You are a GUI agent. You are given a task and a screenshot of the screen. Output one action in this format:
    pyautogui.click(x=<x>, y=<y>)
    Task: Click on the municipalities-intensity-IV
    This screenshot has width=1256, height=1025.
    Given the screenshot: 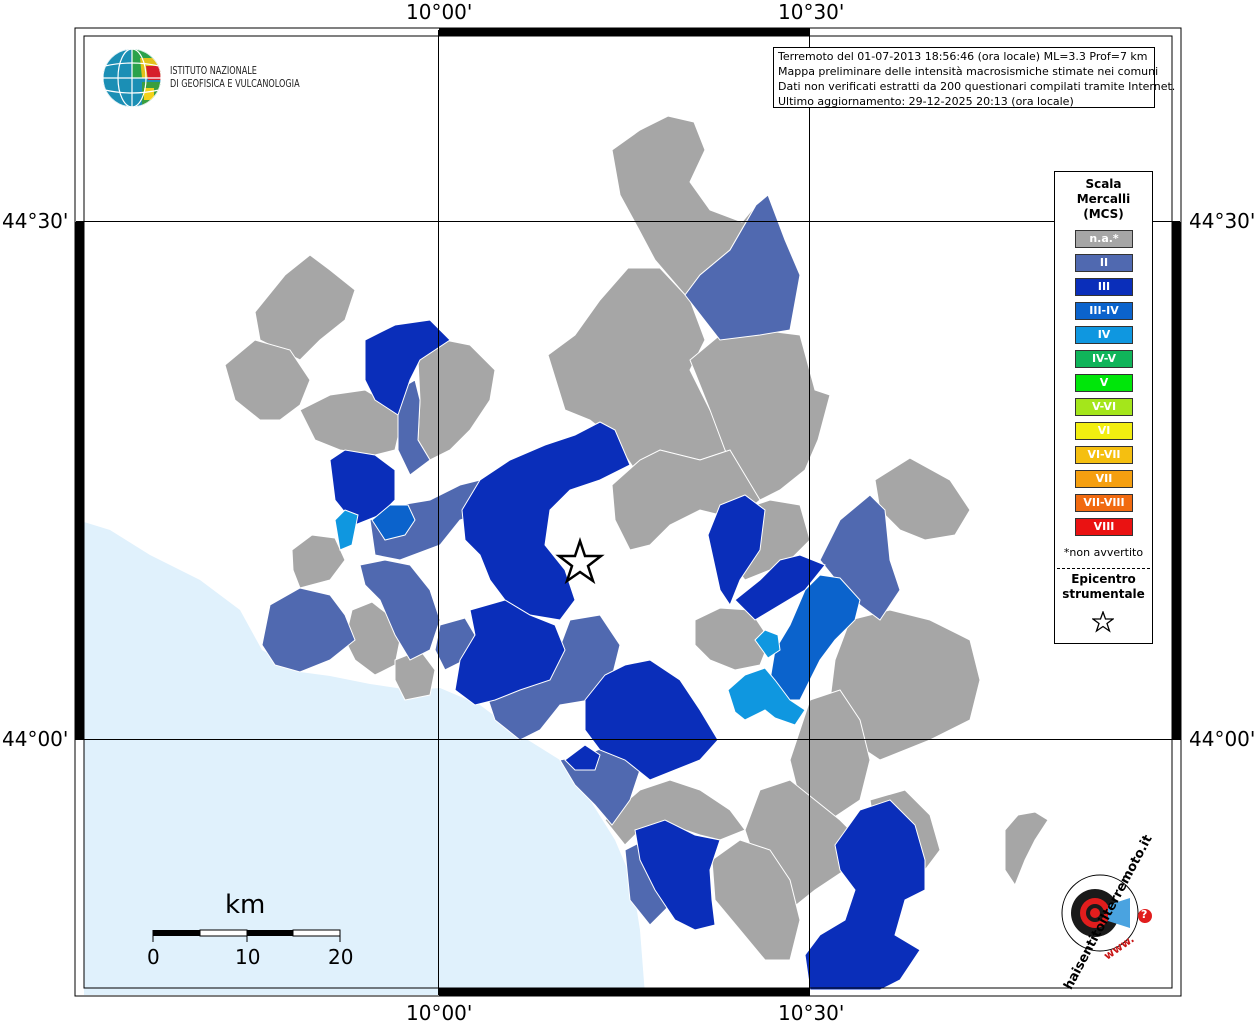 What is the action you would take?
    pyautogui.click(x=570, y=617)
    